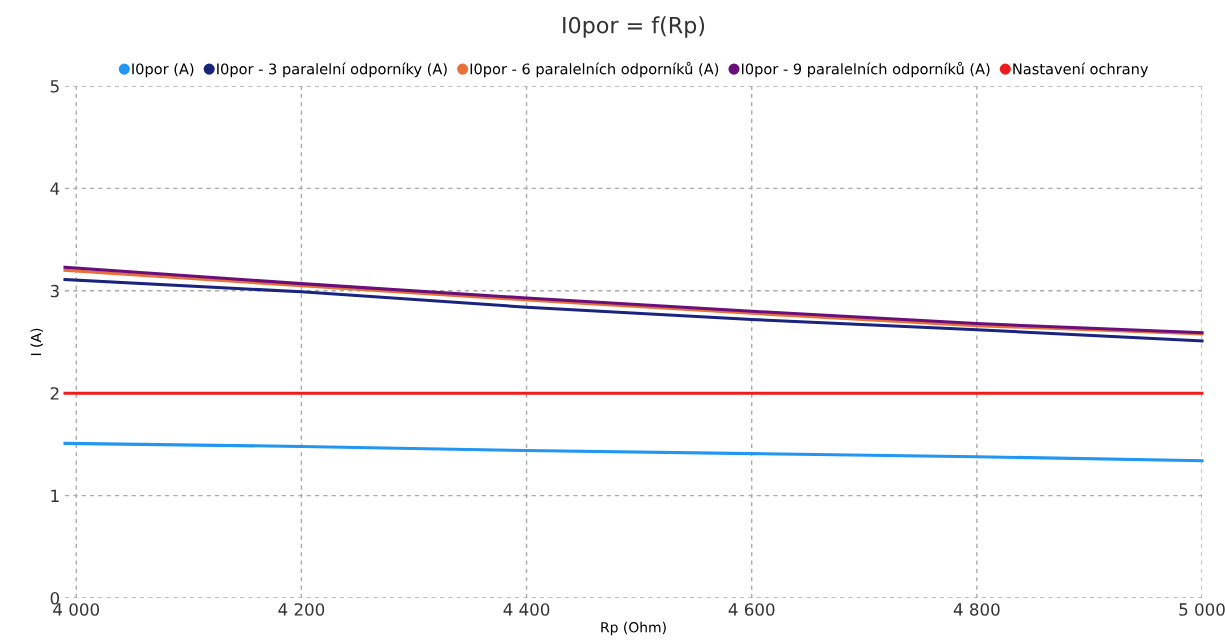  What do you see at coordinates (76, 609) in the screenshot?
I see `x-tick-label: 4 000` at bounding box center [76, 609].